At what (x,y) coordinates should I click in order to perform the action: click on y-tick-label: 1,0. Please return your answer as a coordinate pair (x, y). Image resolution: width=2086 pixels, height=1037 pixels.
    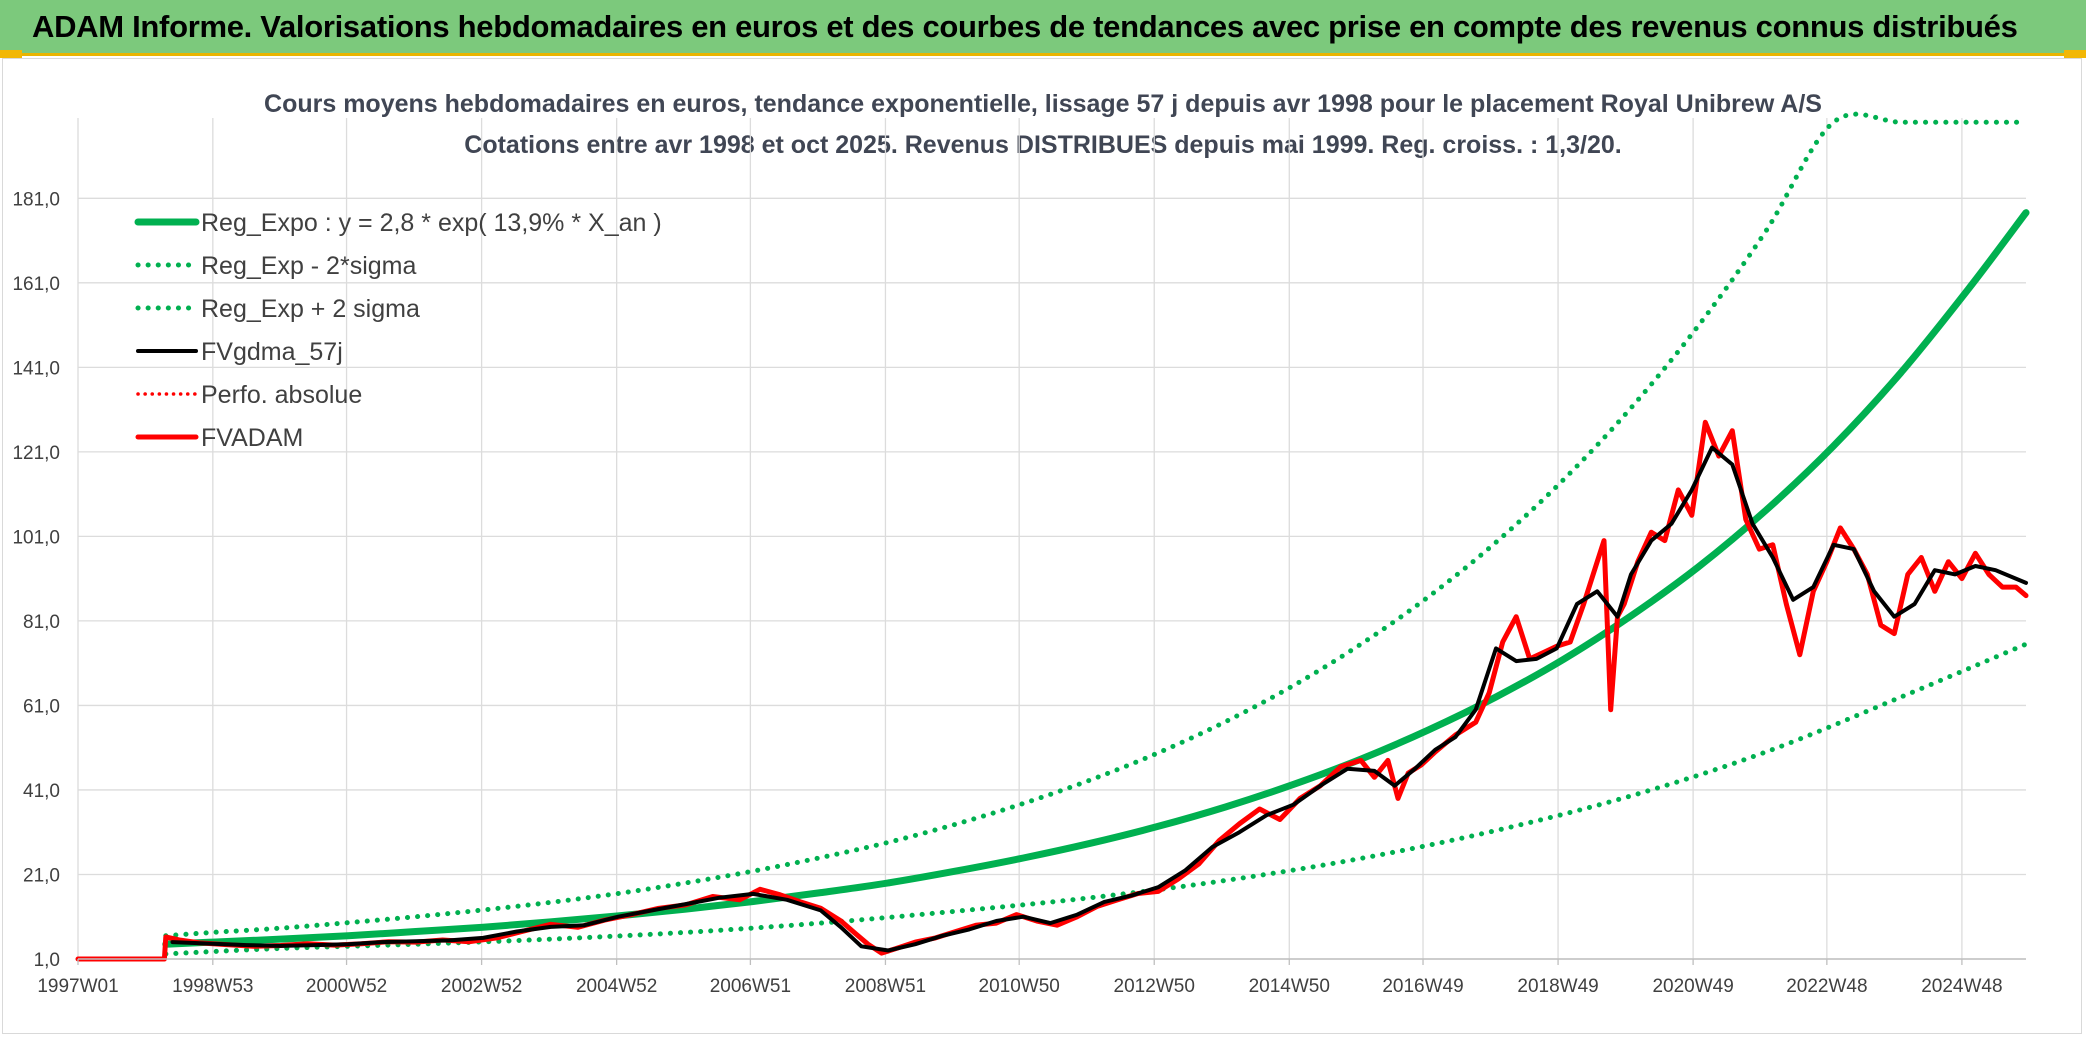
    Looking at the image, I should click on (47, 960).